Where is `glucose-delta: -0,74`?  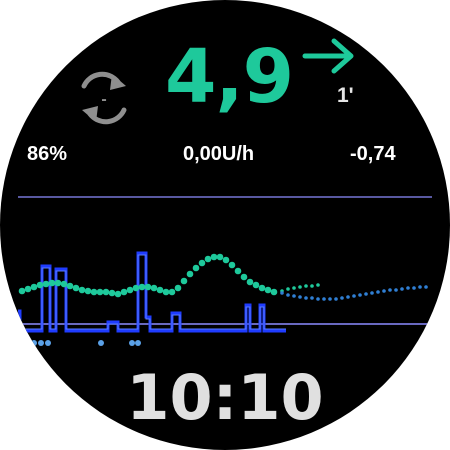 glucose-delta: -0,74 is located at coordinates (373, 154).